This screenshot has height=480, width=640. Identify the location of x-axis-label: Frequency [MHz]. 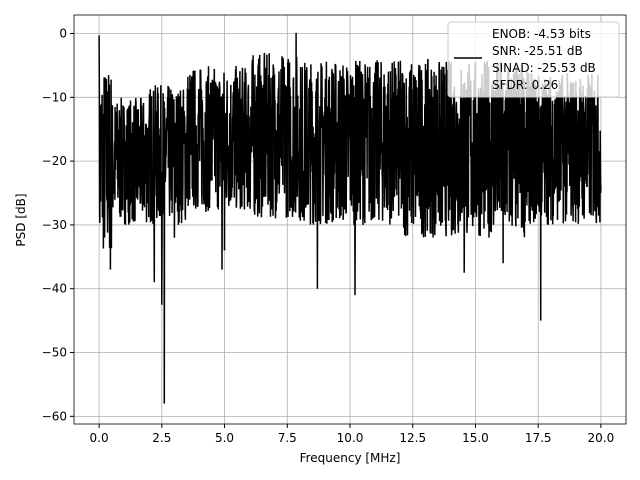
(350, 458).